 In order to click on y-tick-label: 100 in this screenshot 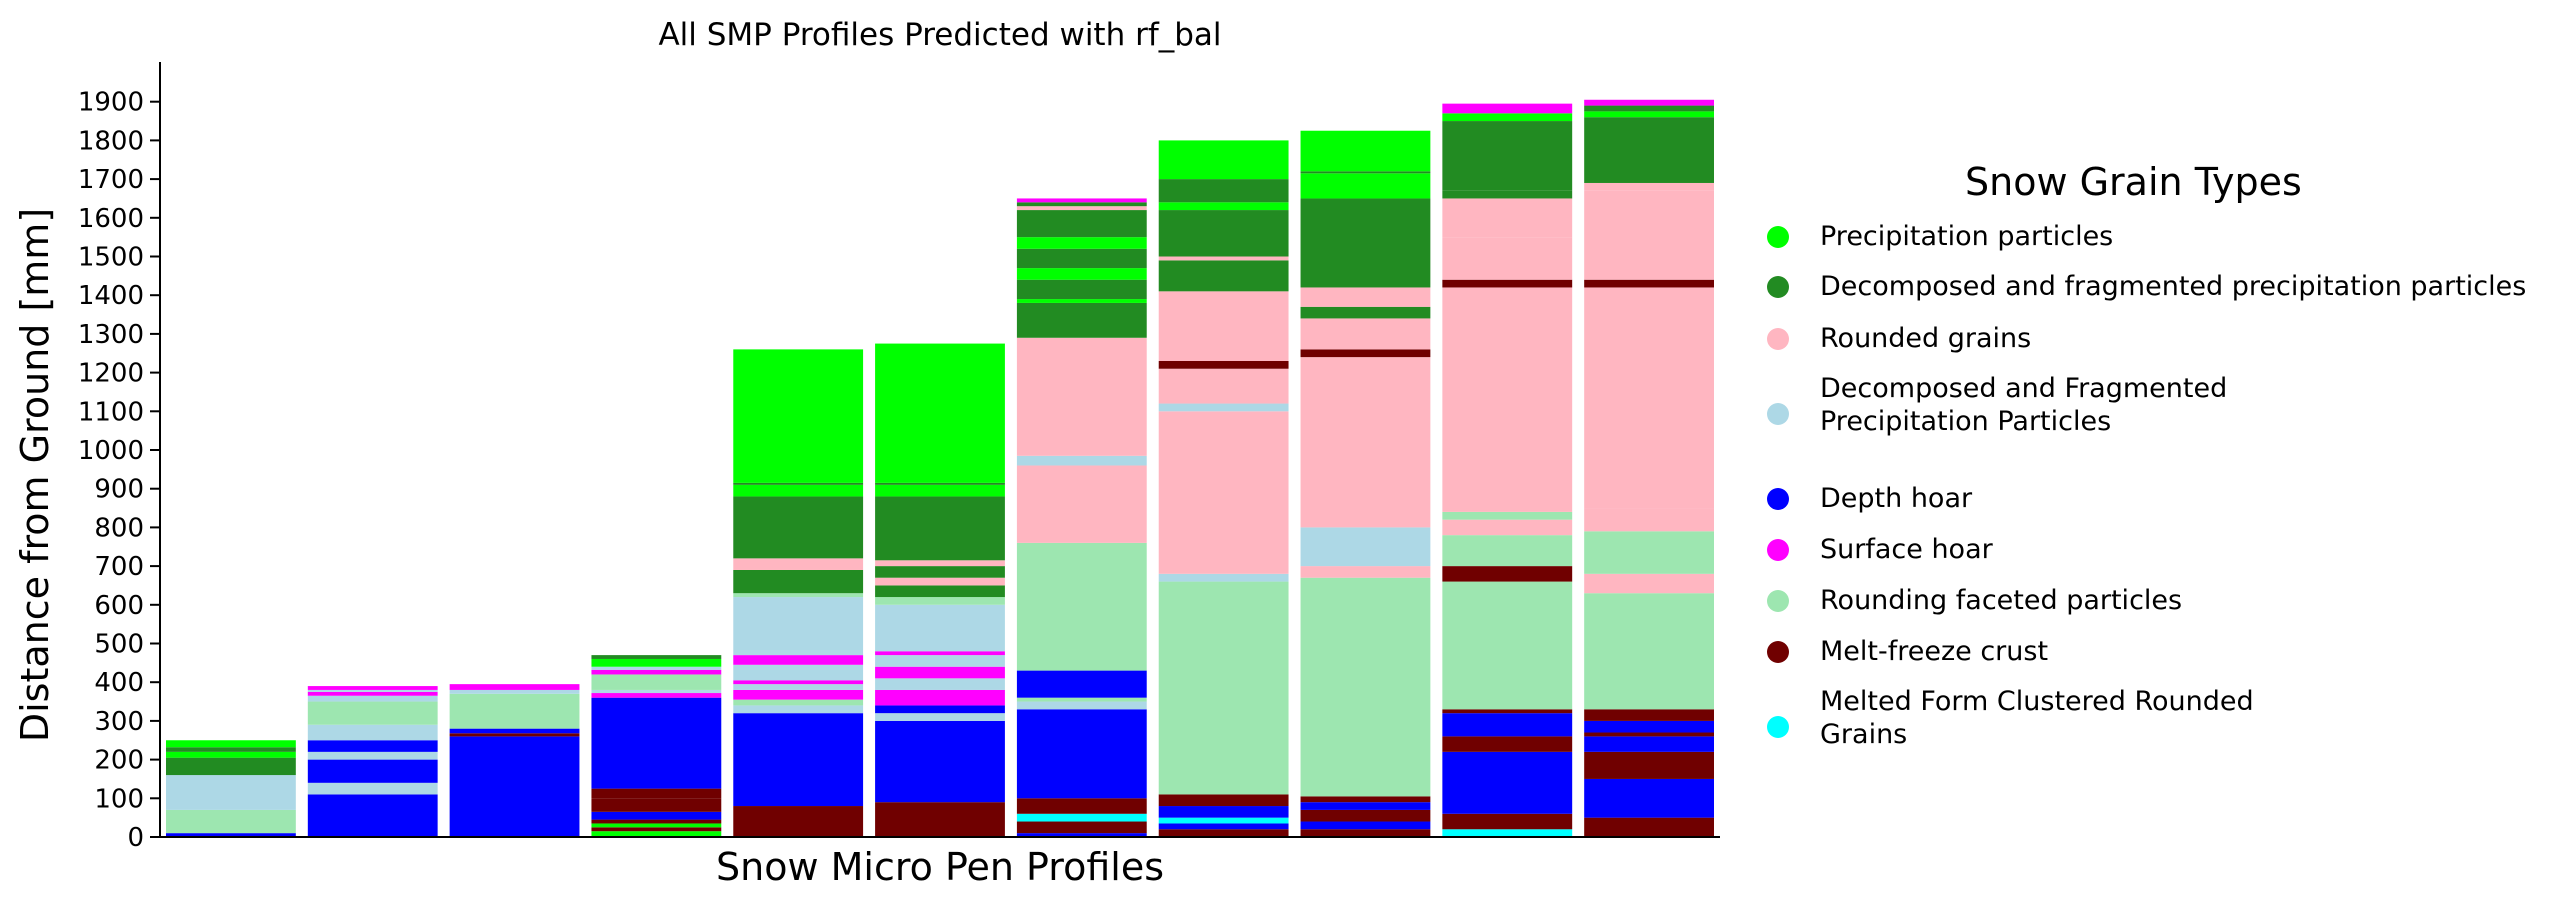, I will do `click(119, 799)`.